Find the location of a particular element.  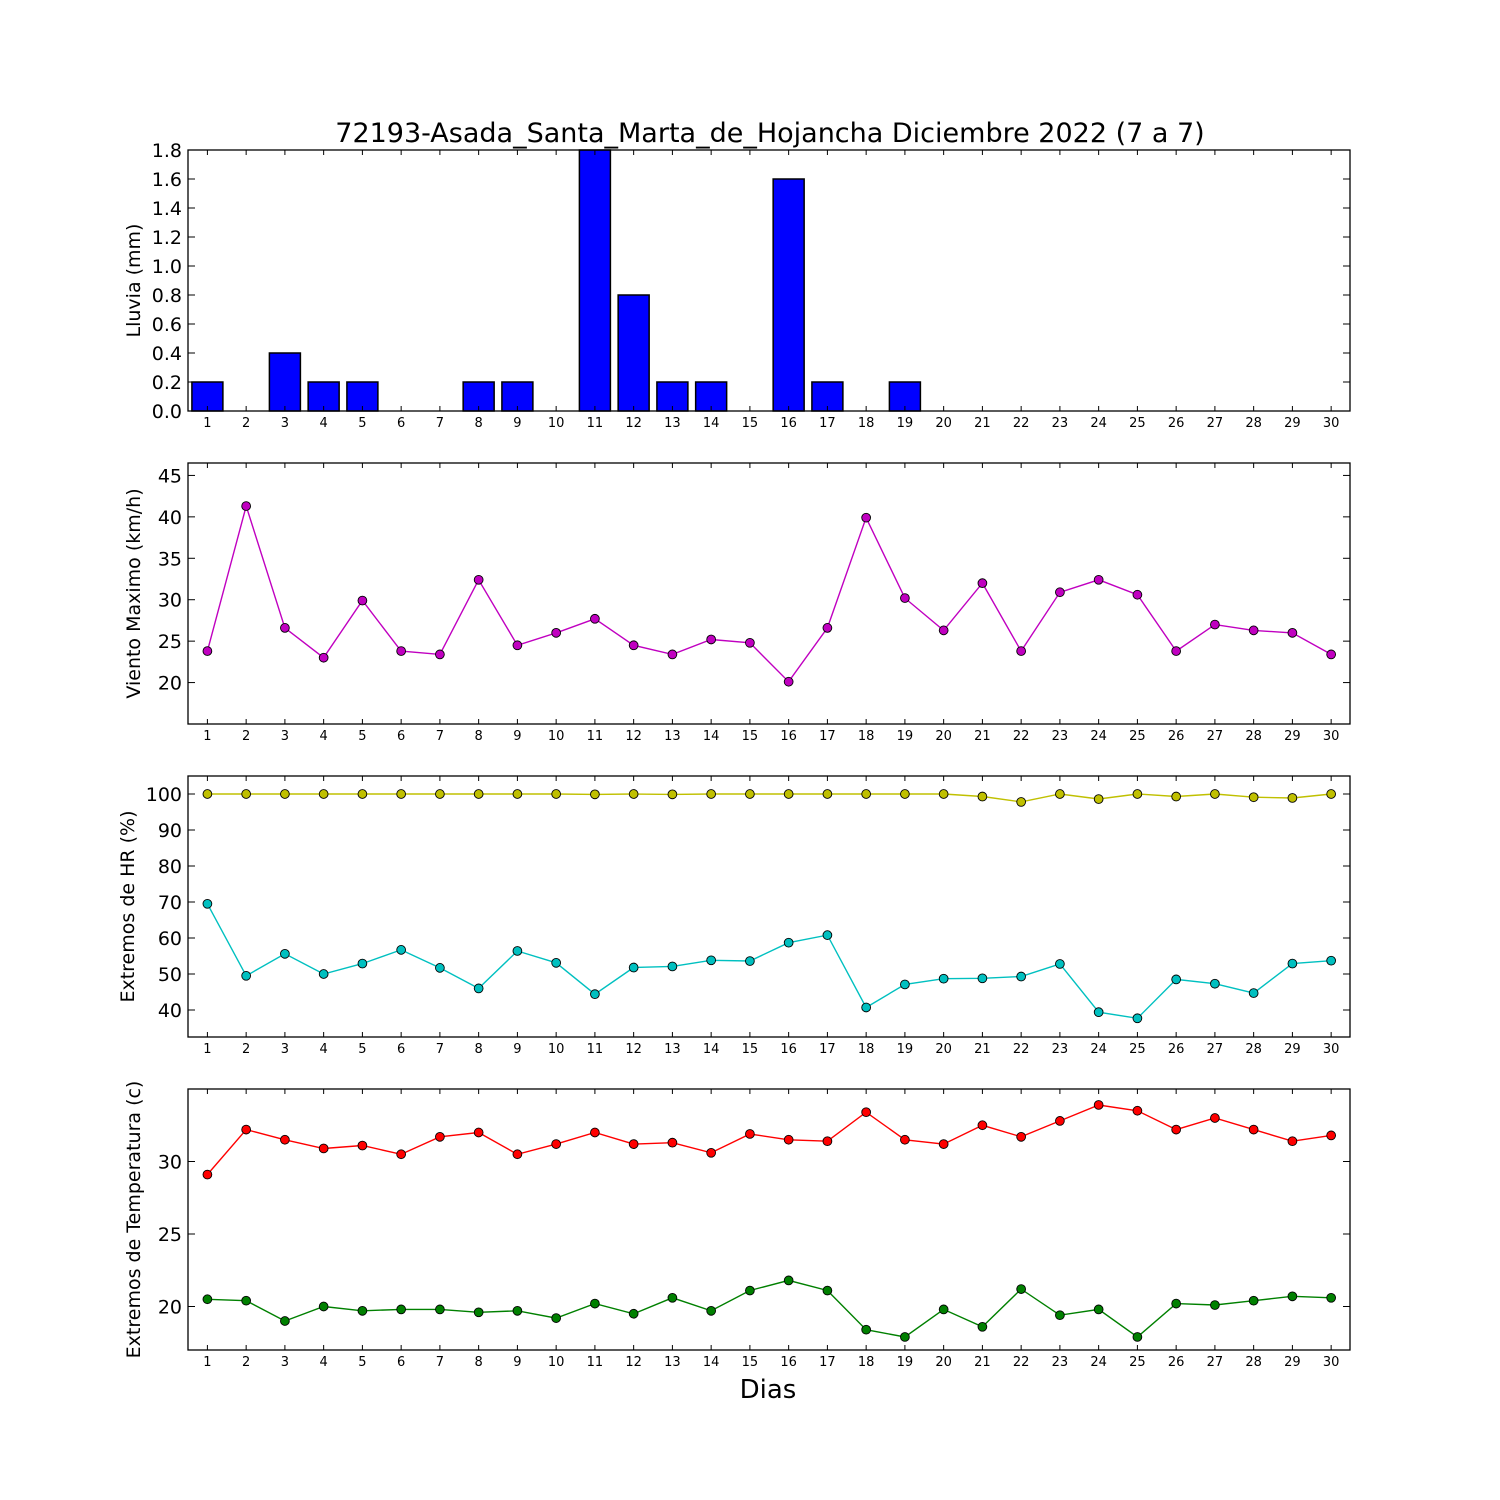

x-tick-label: 23 is located at coordinates (1060, 423).